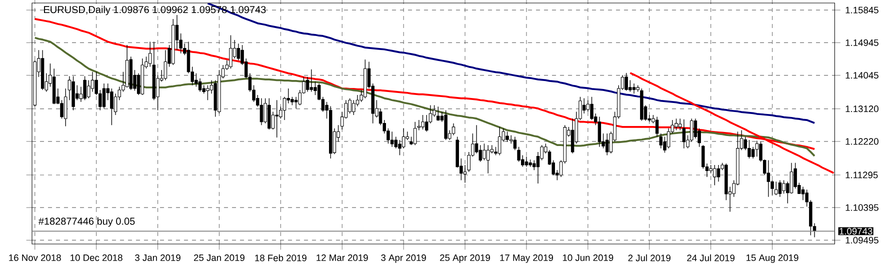 The image size is (881, 264). What do you see at coordinates (588, 257) in the screenshot?
I see `x-tick-label: 10 Jun 2019` at bounding box center [588, 257].